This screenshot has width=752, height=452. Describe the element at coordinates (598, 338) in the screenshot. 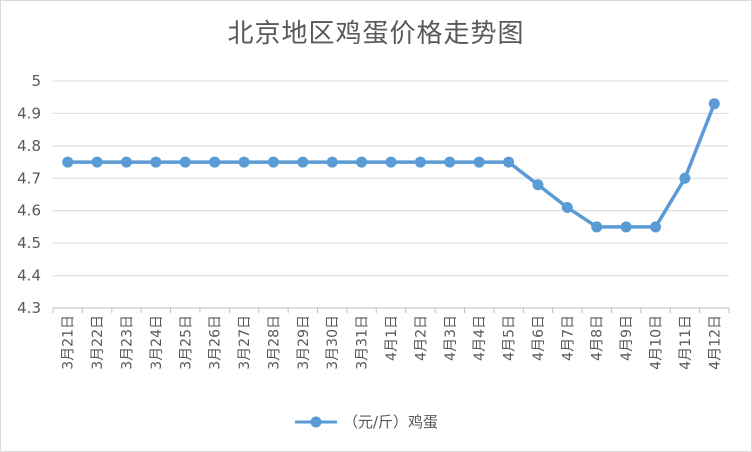

I see `x-tick-label: 4月8日` at that location.